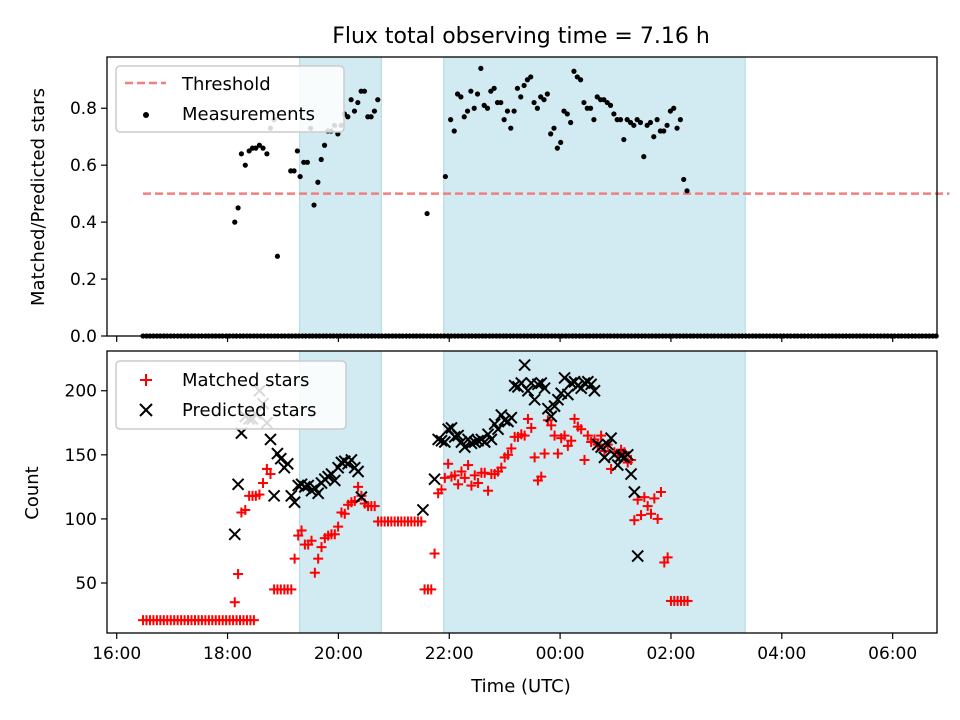 The height and width of the screenshot is (720, 960). Describe the element at coordinates (32, 492) in the screenshot. I see `y-axis-label-count: Count` at that location.